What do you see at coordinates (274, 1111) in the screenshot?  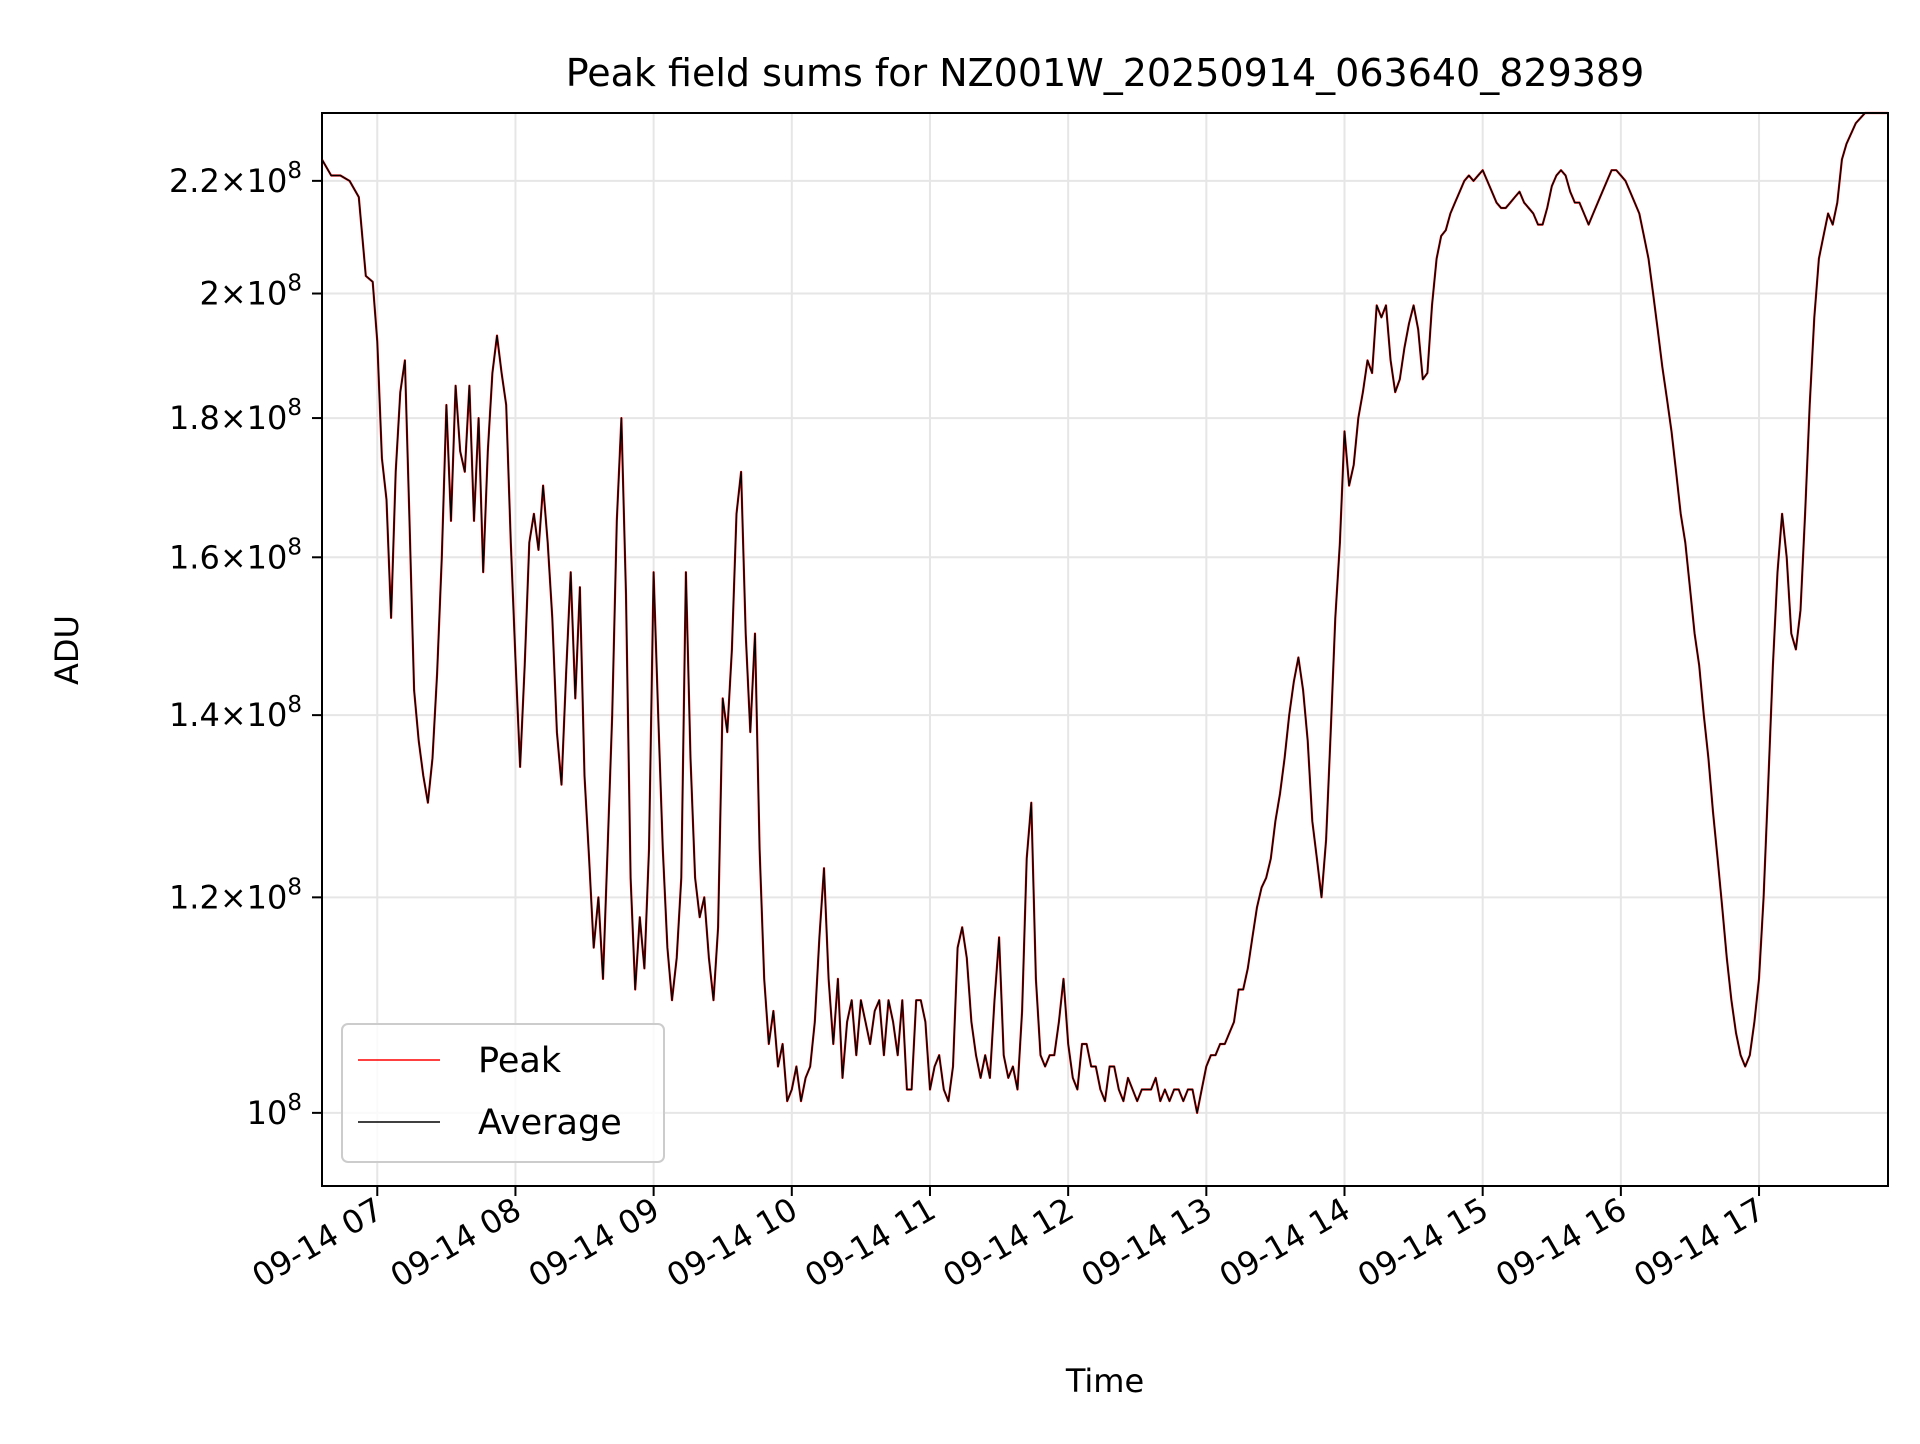 I see `y-tick-label: 108` at bounding box center [274, 1111].